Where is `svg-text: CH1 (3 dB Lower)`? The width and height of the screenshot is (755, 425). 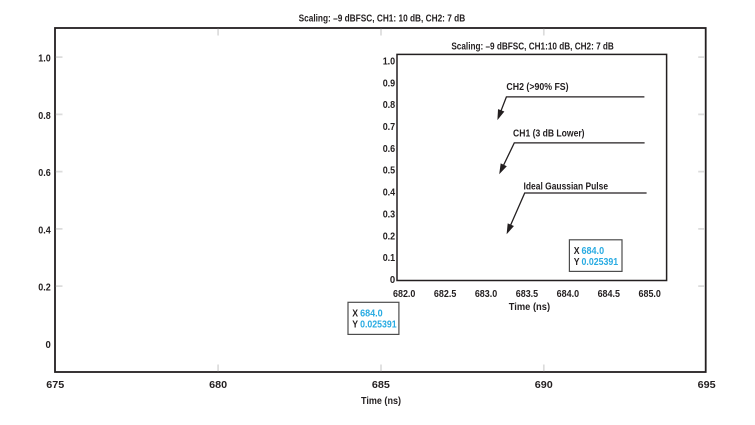 svg-text: CH1 (3 dB Lower) is located at coordinates (549, 133).